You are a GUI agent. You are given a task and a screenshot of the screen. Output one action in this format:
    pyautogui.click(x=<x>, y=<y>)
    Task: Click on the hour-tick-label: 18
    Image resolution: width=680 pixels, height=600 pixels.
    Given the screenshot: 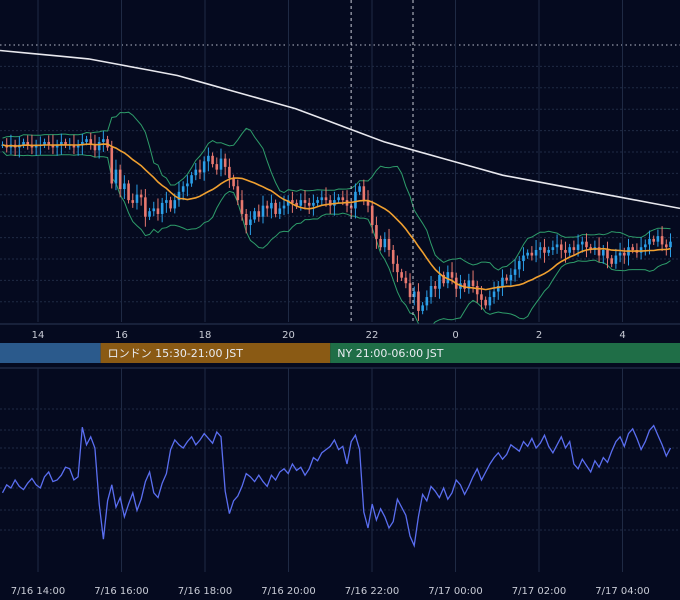 What is the action you would take?
    pyautogui.click(x=205, y=335)
    